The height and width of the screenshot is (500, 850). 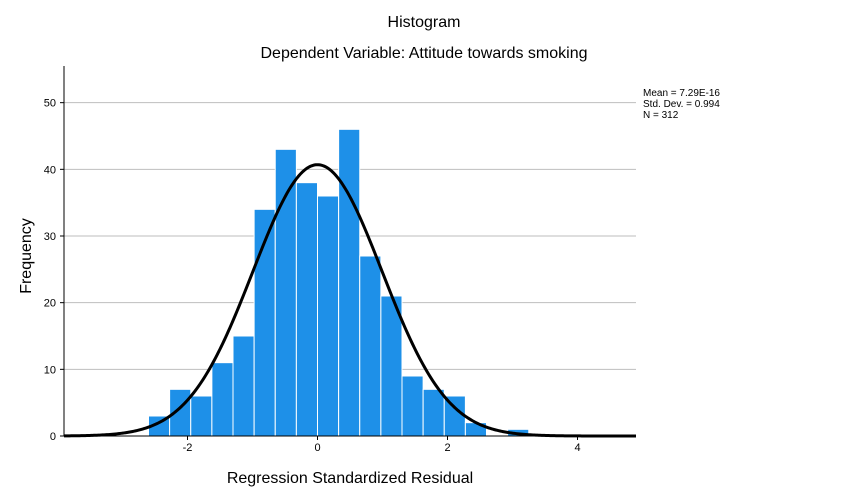 What do you see at coordinates (681, 93) in the screenshot?
I see `stats-mean: Mean = 7.29E-16` at bounding box center [681, 93].